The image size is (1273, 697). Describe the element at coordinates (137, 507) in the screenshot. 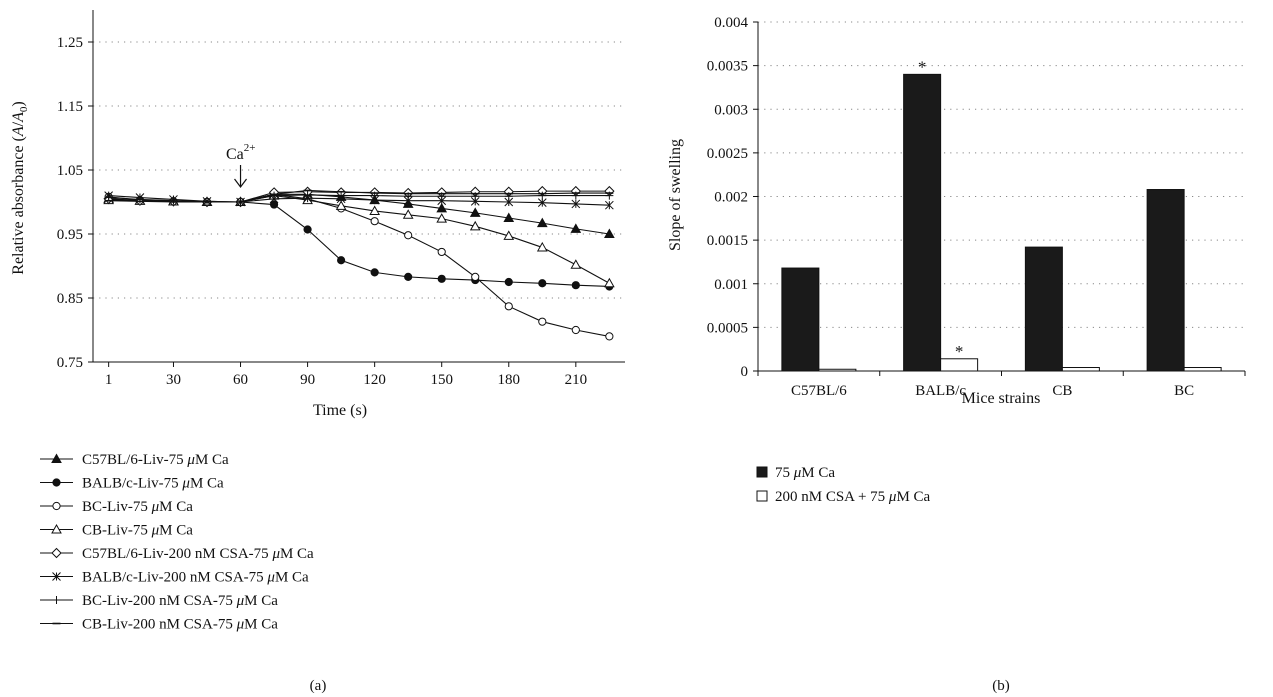

I see `legend-label: BC-Liv-75 μM Ca` at that location.